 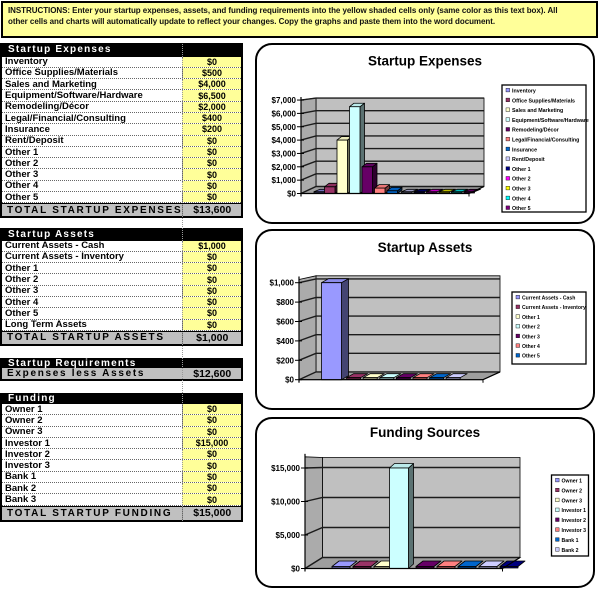 What do you see at coordinates (535, 131) in the screenshot?
I see `svg-text: Remodeling/Décor` at bounding box center [535, 131].